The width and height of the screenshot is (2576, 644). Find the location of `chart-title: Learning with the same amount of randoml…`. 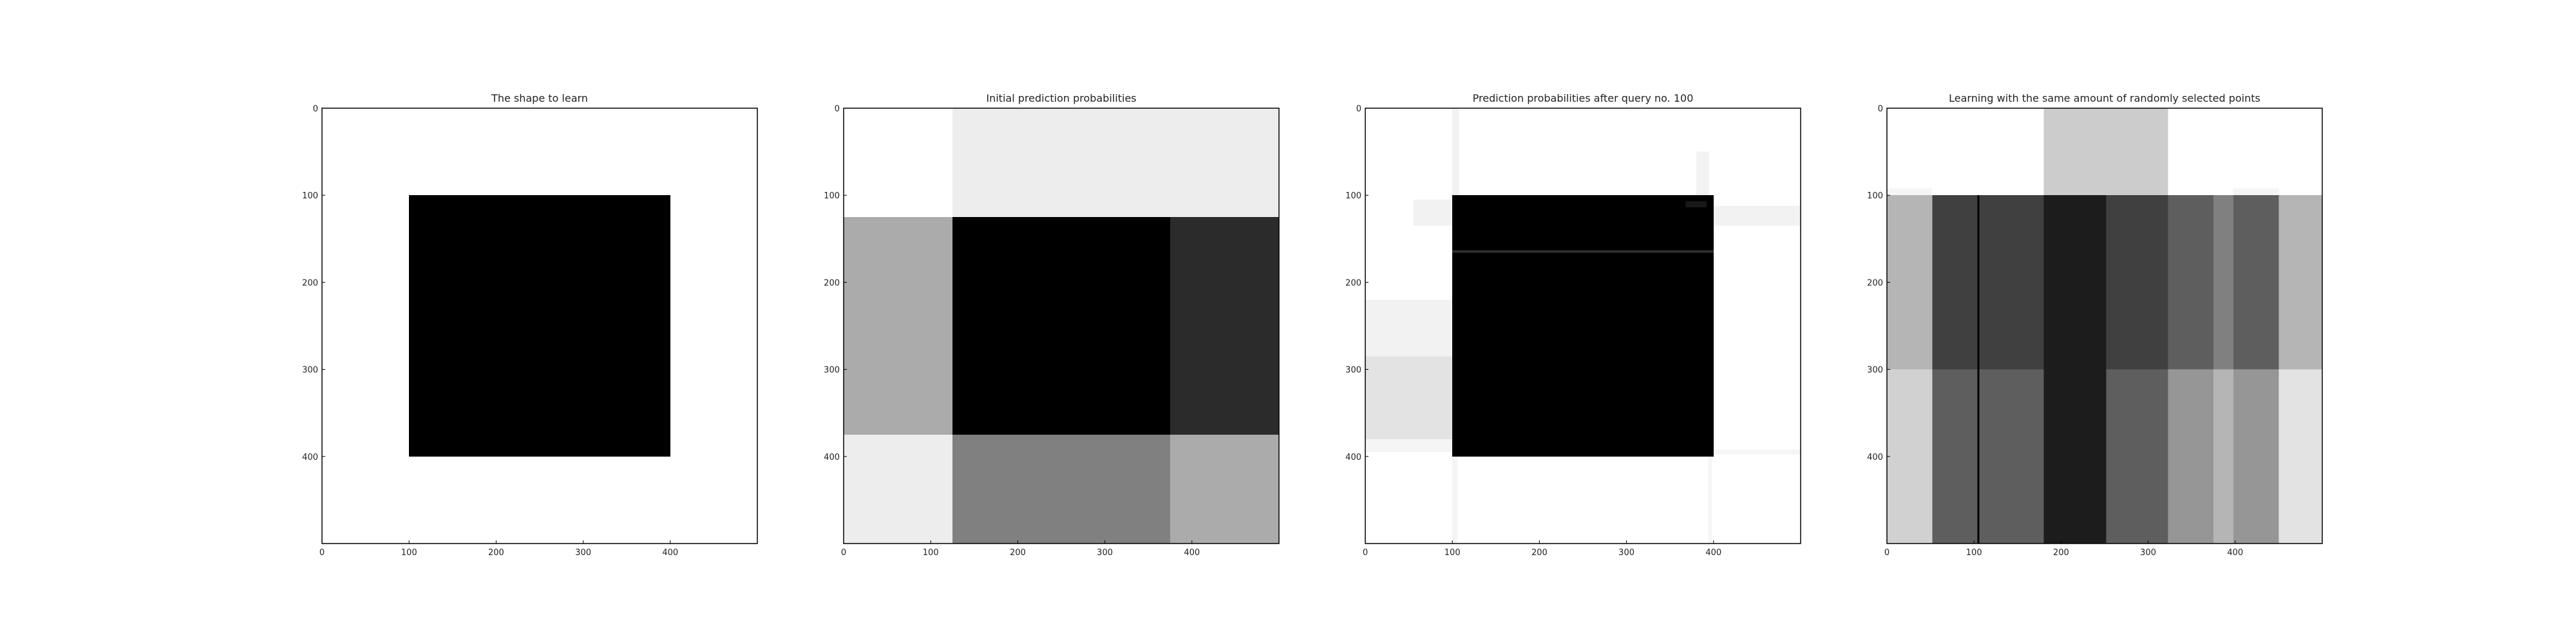

chart-title: Learning with the same amount of randoml… is located at coordinates (2104, 98).